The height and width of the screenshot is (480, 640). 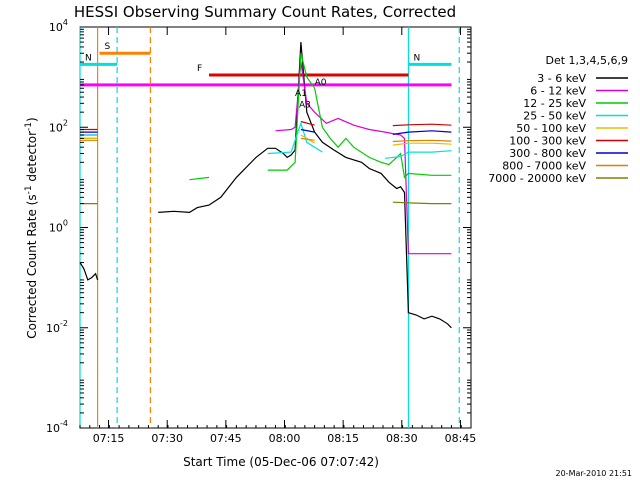 I want to click on x-tick-label: 07:15, so click(x=109, y=438).